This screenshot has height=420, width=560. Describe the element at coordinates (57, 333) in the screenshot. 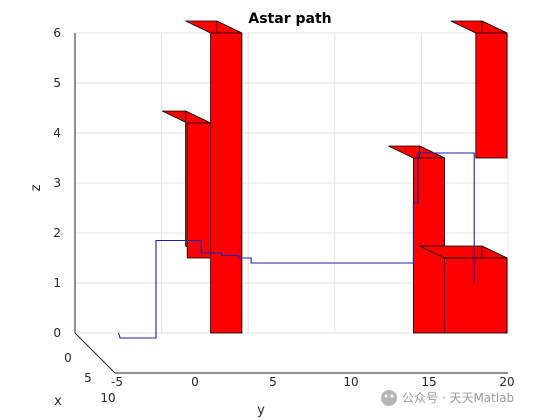

I see `z-tick-label: 0` at that location.